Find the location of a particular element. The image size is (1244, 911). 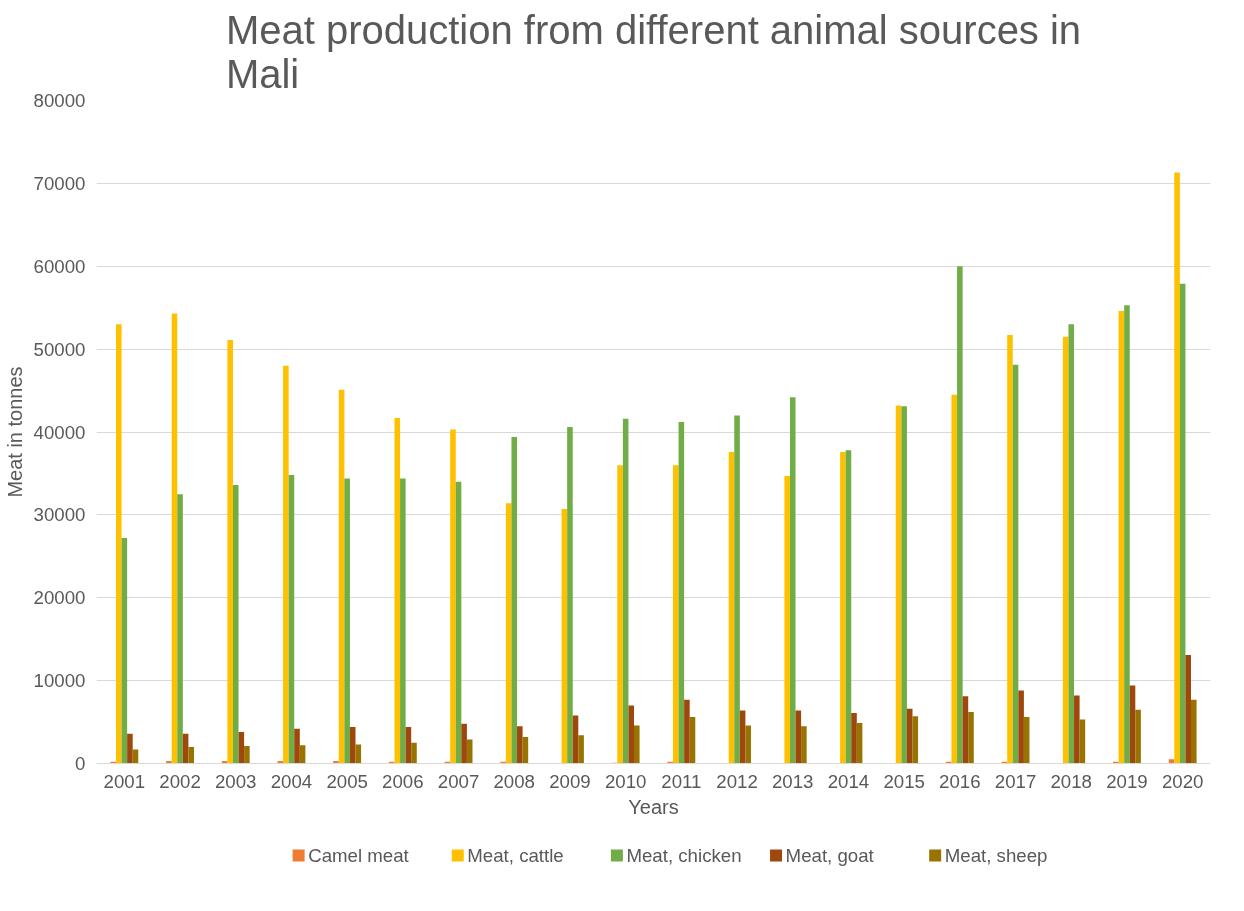

x-tick-label: 2003 is located at coordinates (236, 781).